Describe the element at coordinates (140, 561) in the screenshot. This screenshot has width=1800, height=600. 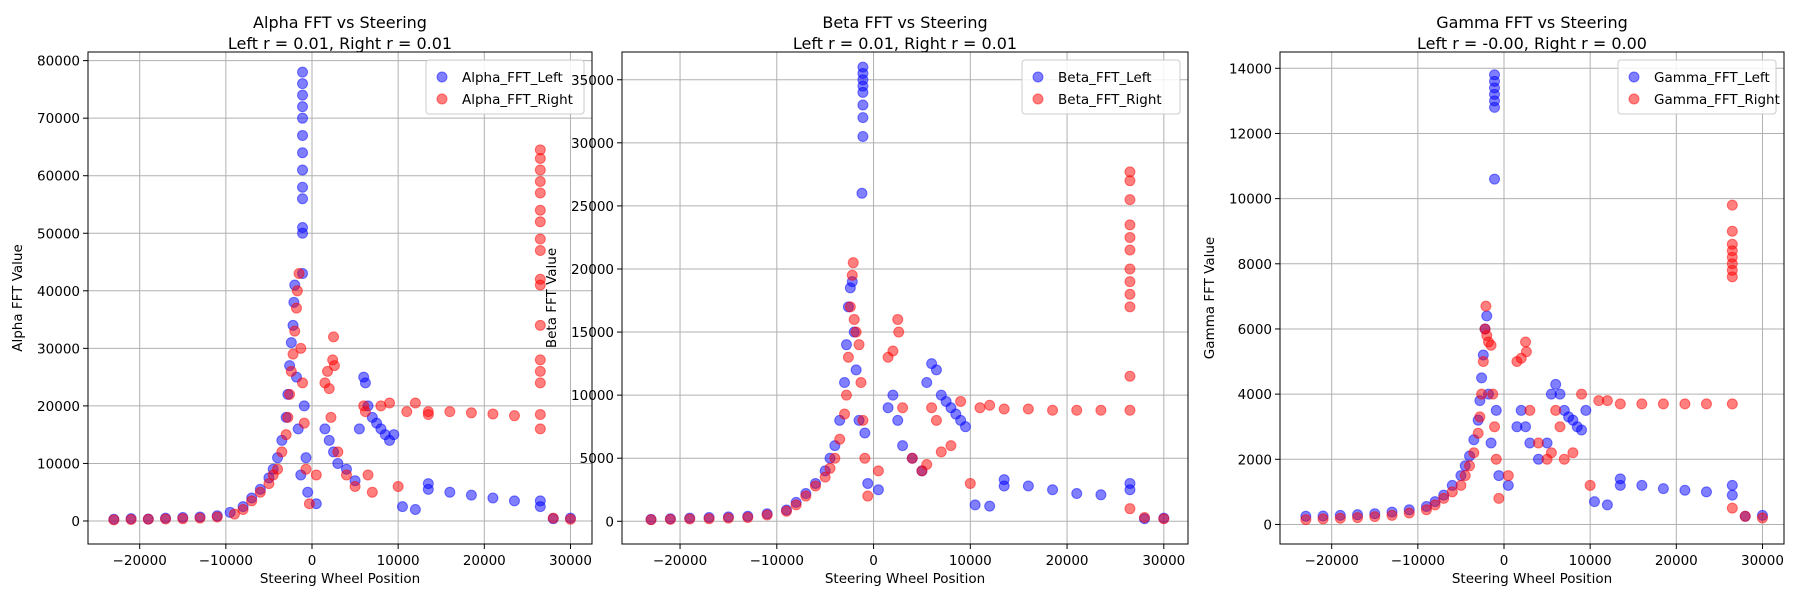
I see `x-tick-label: −20000` at that location.